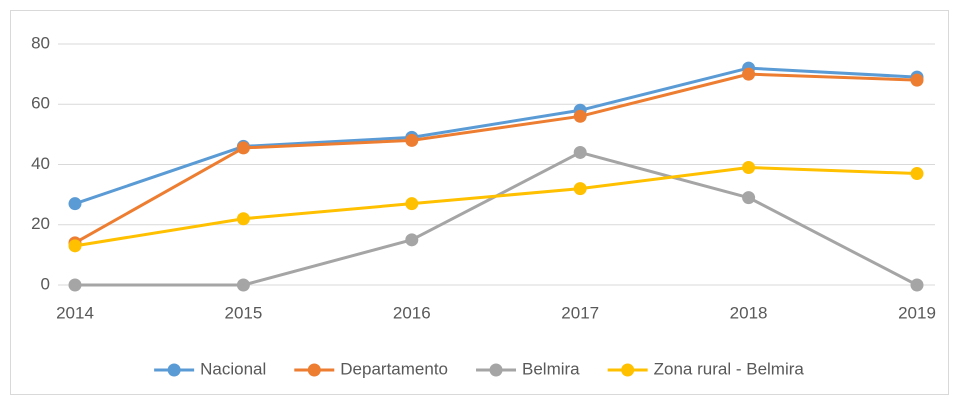  Describe the element at coordinates (40, 103) in the screenshot. I see `y-tick-label: 60` at that location.